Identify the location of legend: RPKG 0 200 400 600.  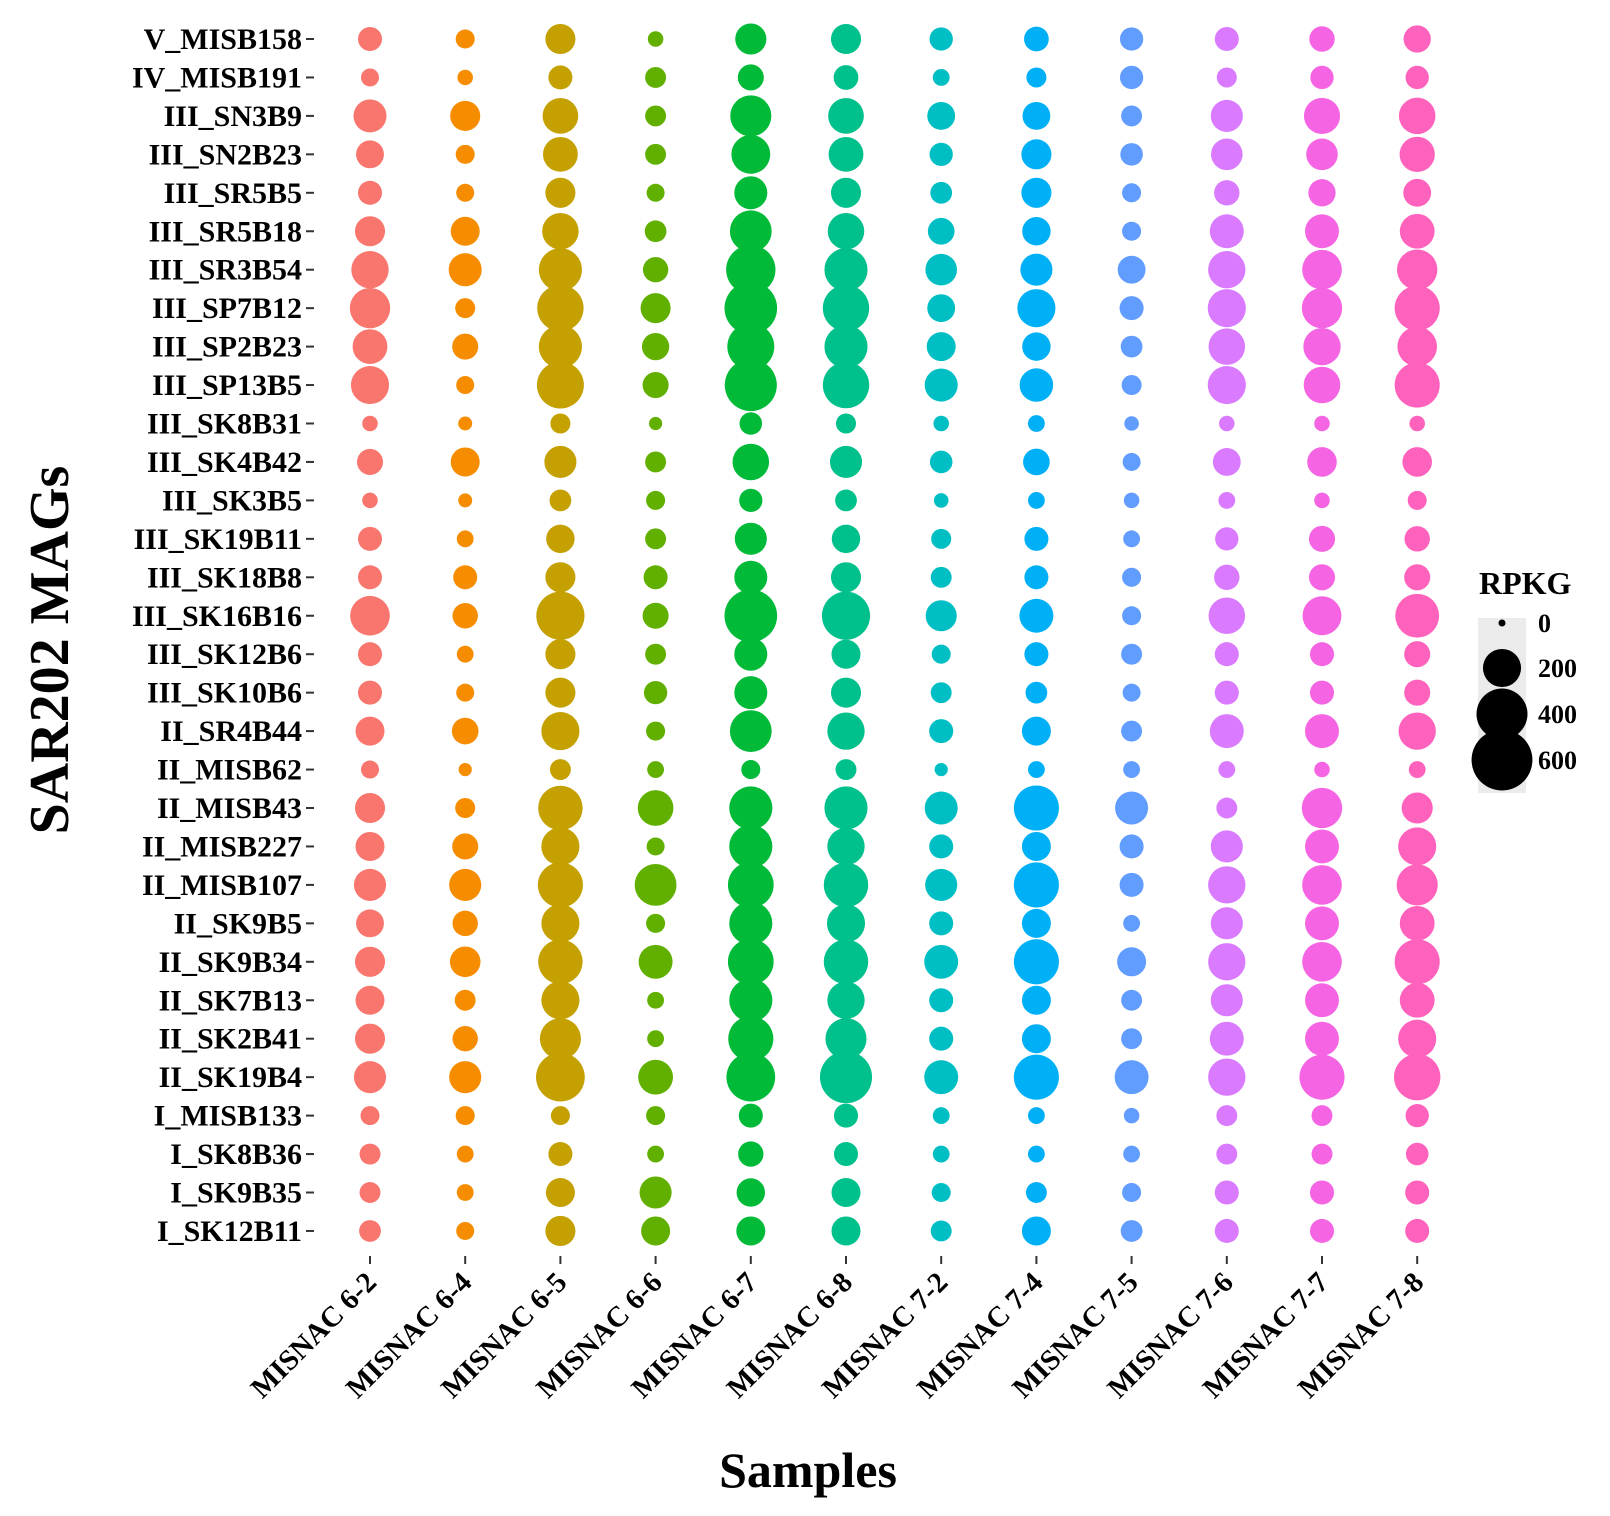
(1524, 679).